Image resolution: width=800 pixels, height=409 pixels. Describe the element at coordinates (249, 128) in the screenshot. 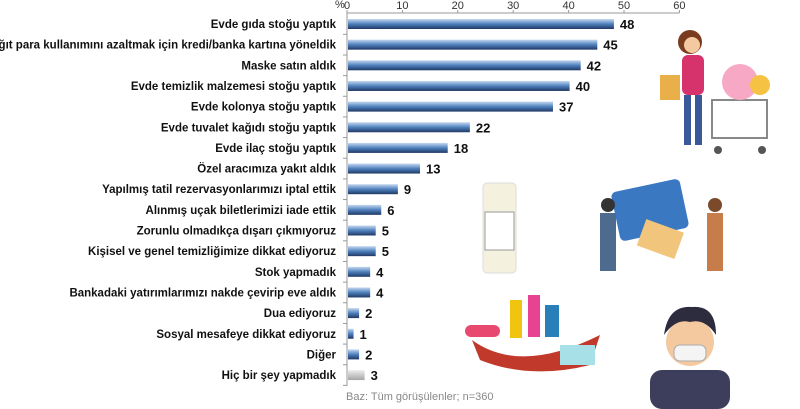

I see `category-label: Evde tuvalet kağıdı stoğu yaptık` at that location.